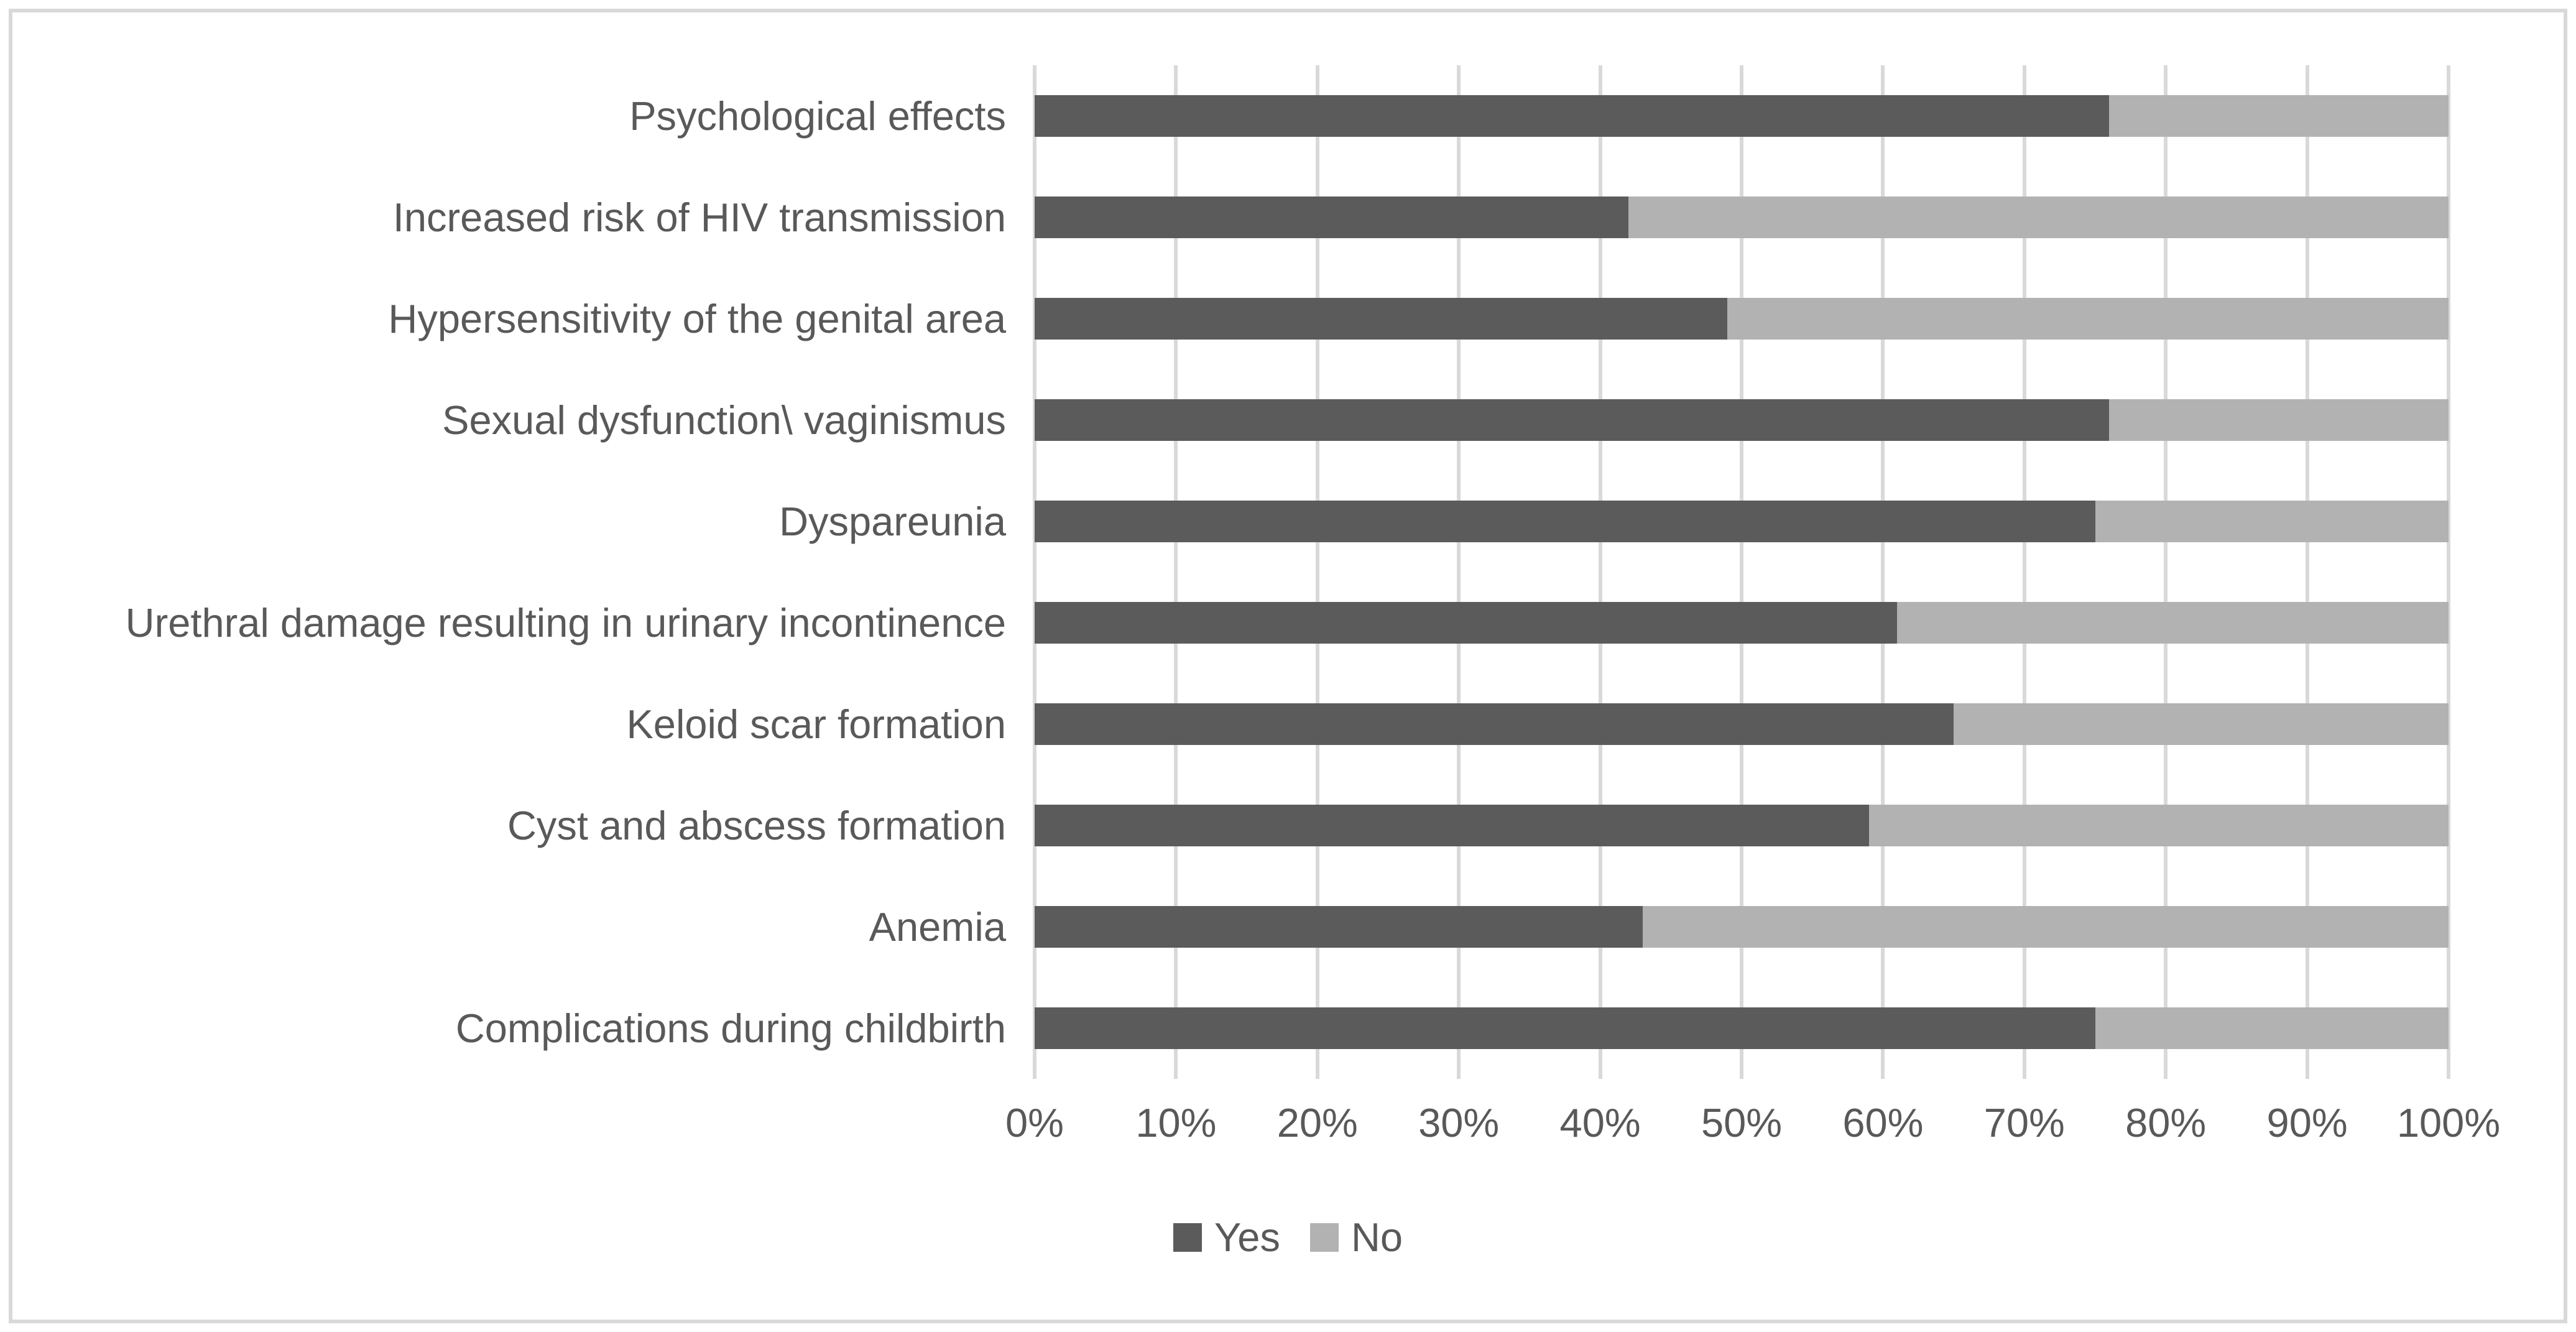 Image resolution: width=2576 pixels, height=1332 pixels. I want to click on x-tick-label: 10%, so click(1176, 1122).